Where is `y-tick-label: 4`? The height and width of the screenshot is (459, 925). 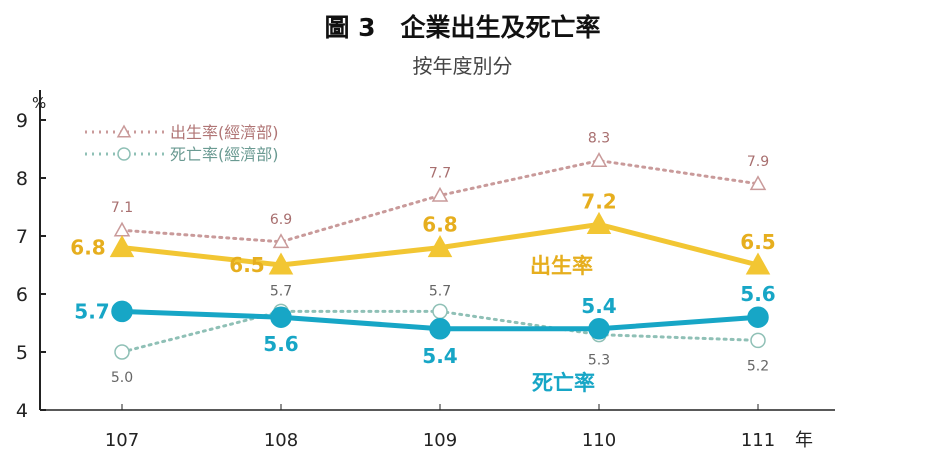
y-tick-label: 4 is located at coordinates (22, 411).